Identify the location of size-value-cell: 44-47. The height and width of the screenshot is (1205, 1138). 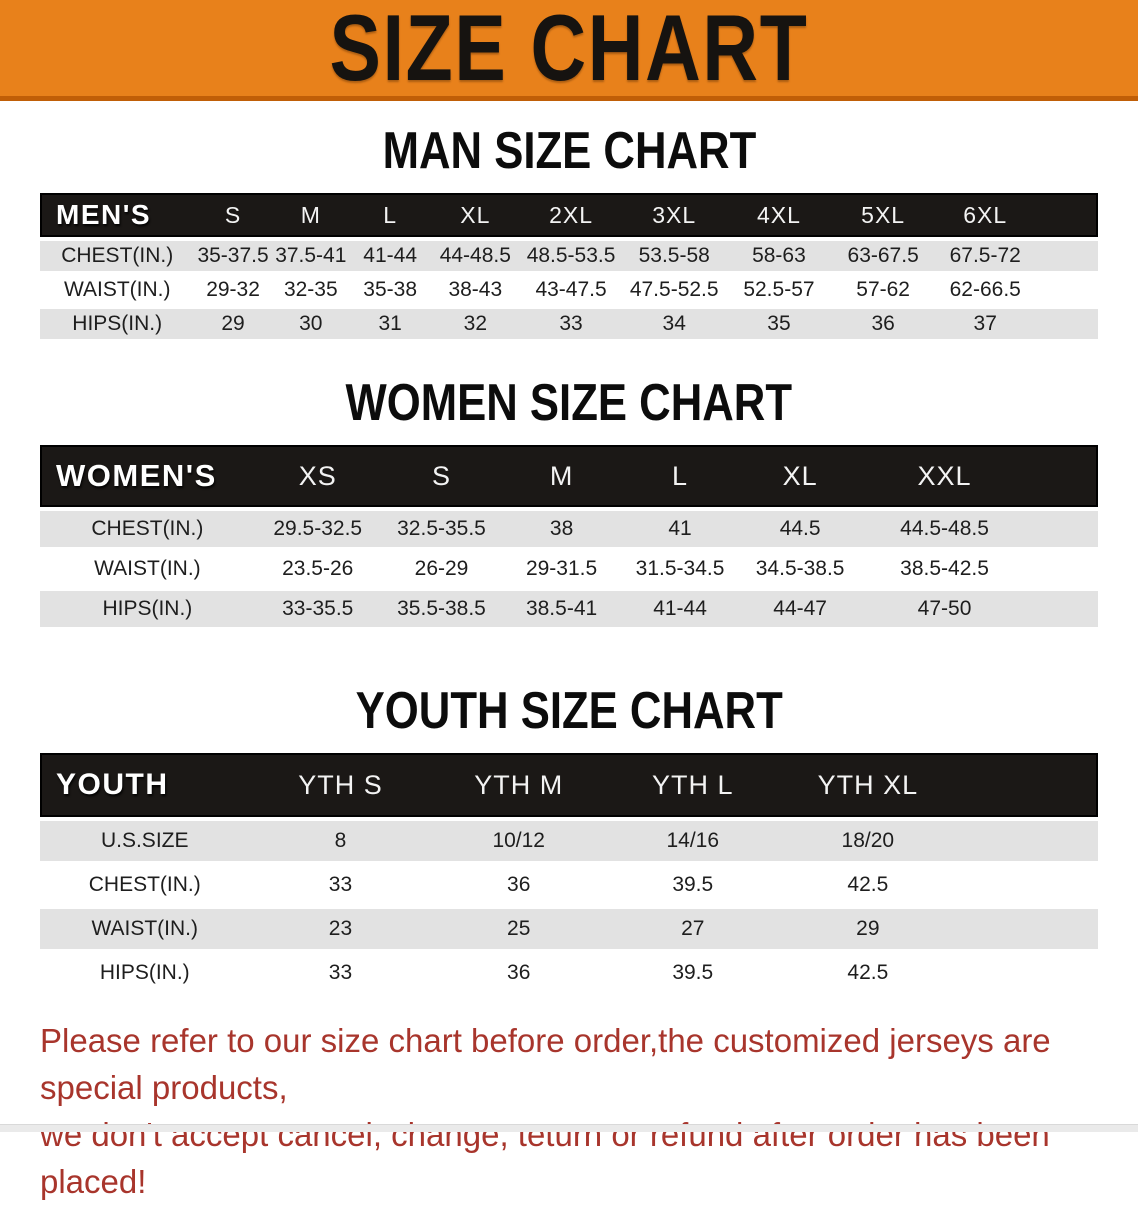
(800, 609).